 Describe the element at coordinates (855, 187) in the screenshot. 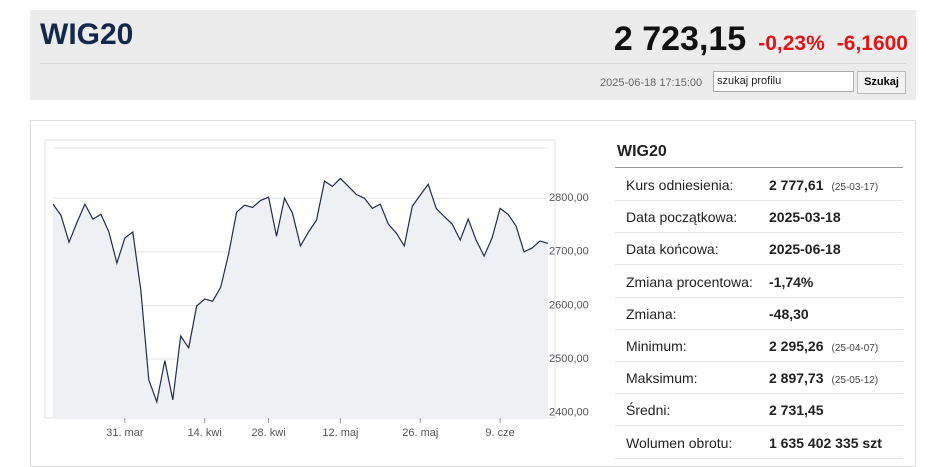

I see `stat-note: (25-03-17)` at that location.